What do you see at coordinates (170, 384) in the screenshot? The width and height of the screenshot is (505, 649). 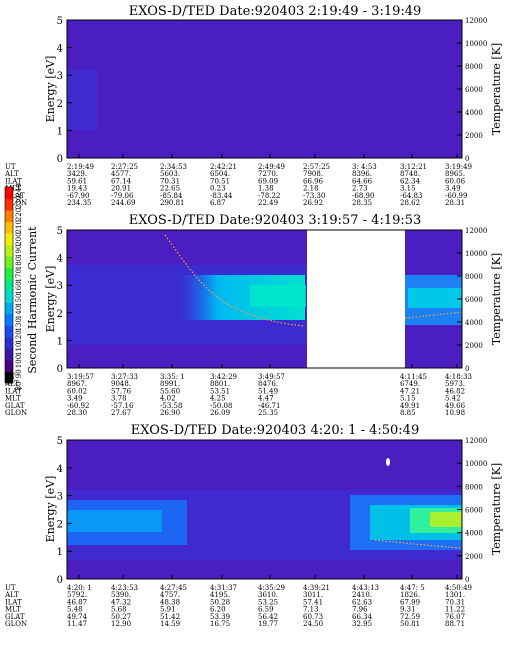 I see `table-cell: 8991.` at bounding box center [170, 384].